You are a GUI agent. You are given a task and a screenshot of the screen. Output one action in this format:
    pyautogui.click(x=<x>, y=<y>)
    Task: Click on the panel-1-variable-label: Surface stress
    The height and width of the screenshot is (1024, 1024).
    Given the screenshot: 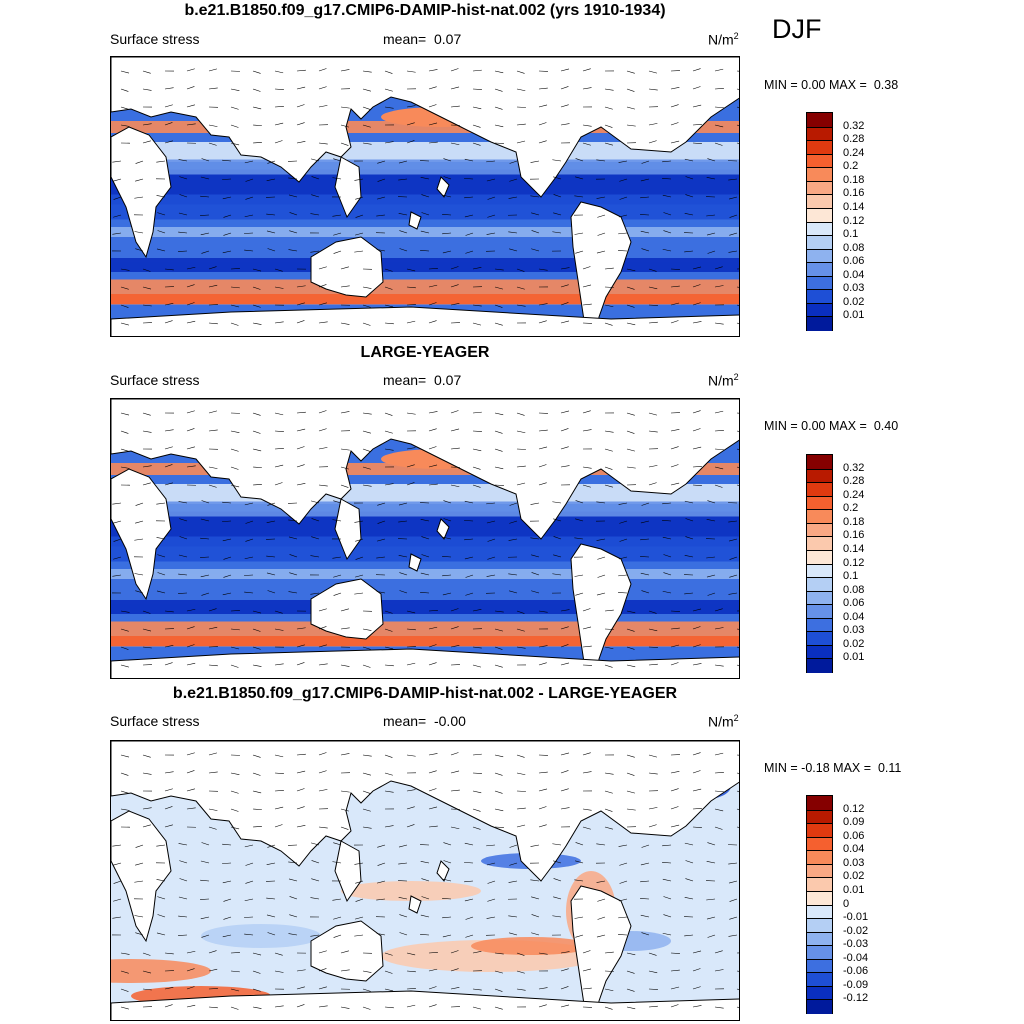 What is the action you would take?
    pyautogui.click(x=155, y=39)
    